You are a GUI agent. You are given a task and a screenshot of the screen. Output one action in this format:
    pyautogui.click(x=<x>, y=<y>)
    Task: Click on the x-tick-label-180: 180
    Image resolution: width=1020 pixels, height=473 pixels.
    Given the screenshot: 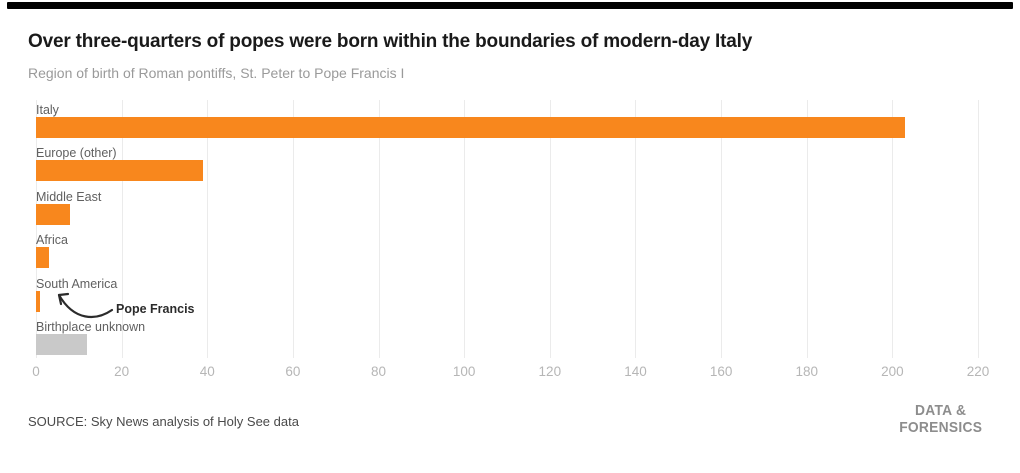 What is the action you would take?
    pyautogui.click(x=806, y=371)
    